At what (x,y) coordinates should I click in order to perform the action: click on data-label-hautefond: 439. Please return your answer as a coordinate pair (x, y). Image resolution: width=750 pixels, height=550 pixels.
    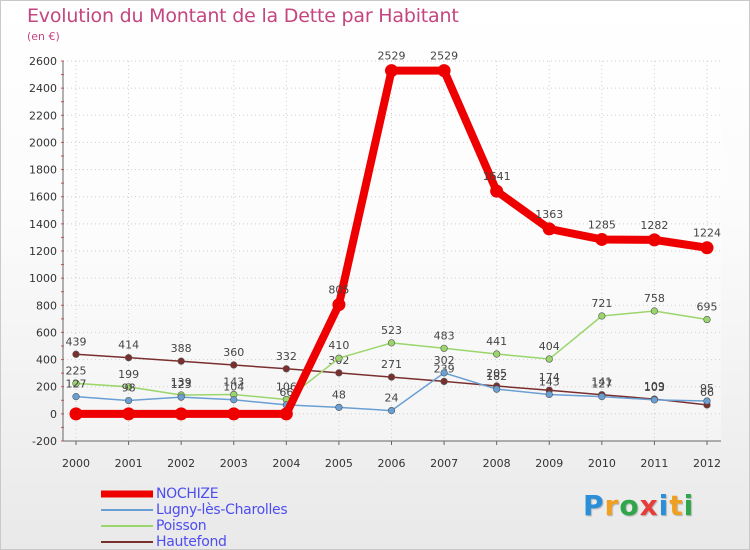
    Looking at the image, I should click on (76, 341).